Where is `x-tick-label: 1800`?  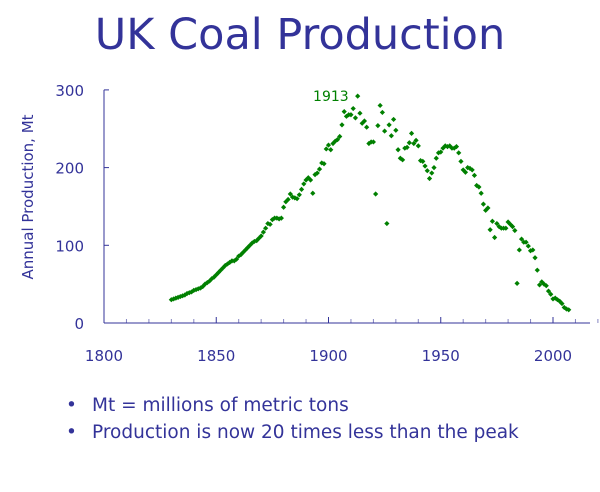 x-tick-label: 1800 is located at coordinates (104, 356).